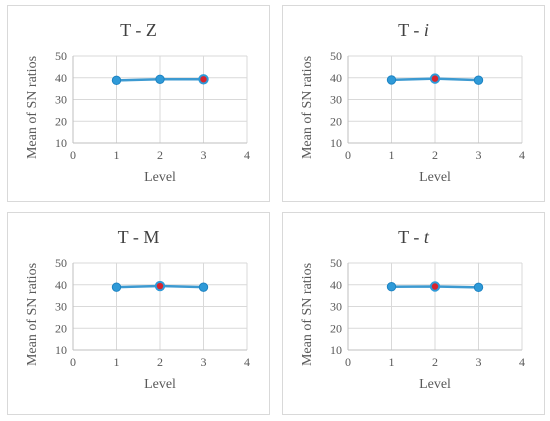  Describe the element at coordinates (139, 237) in the screenshot. I see `chart-title: T - M` at that location.